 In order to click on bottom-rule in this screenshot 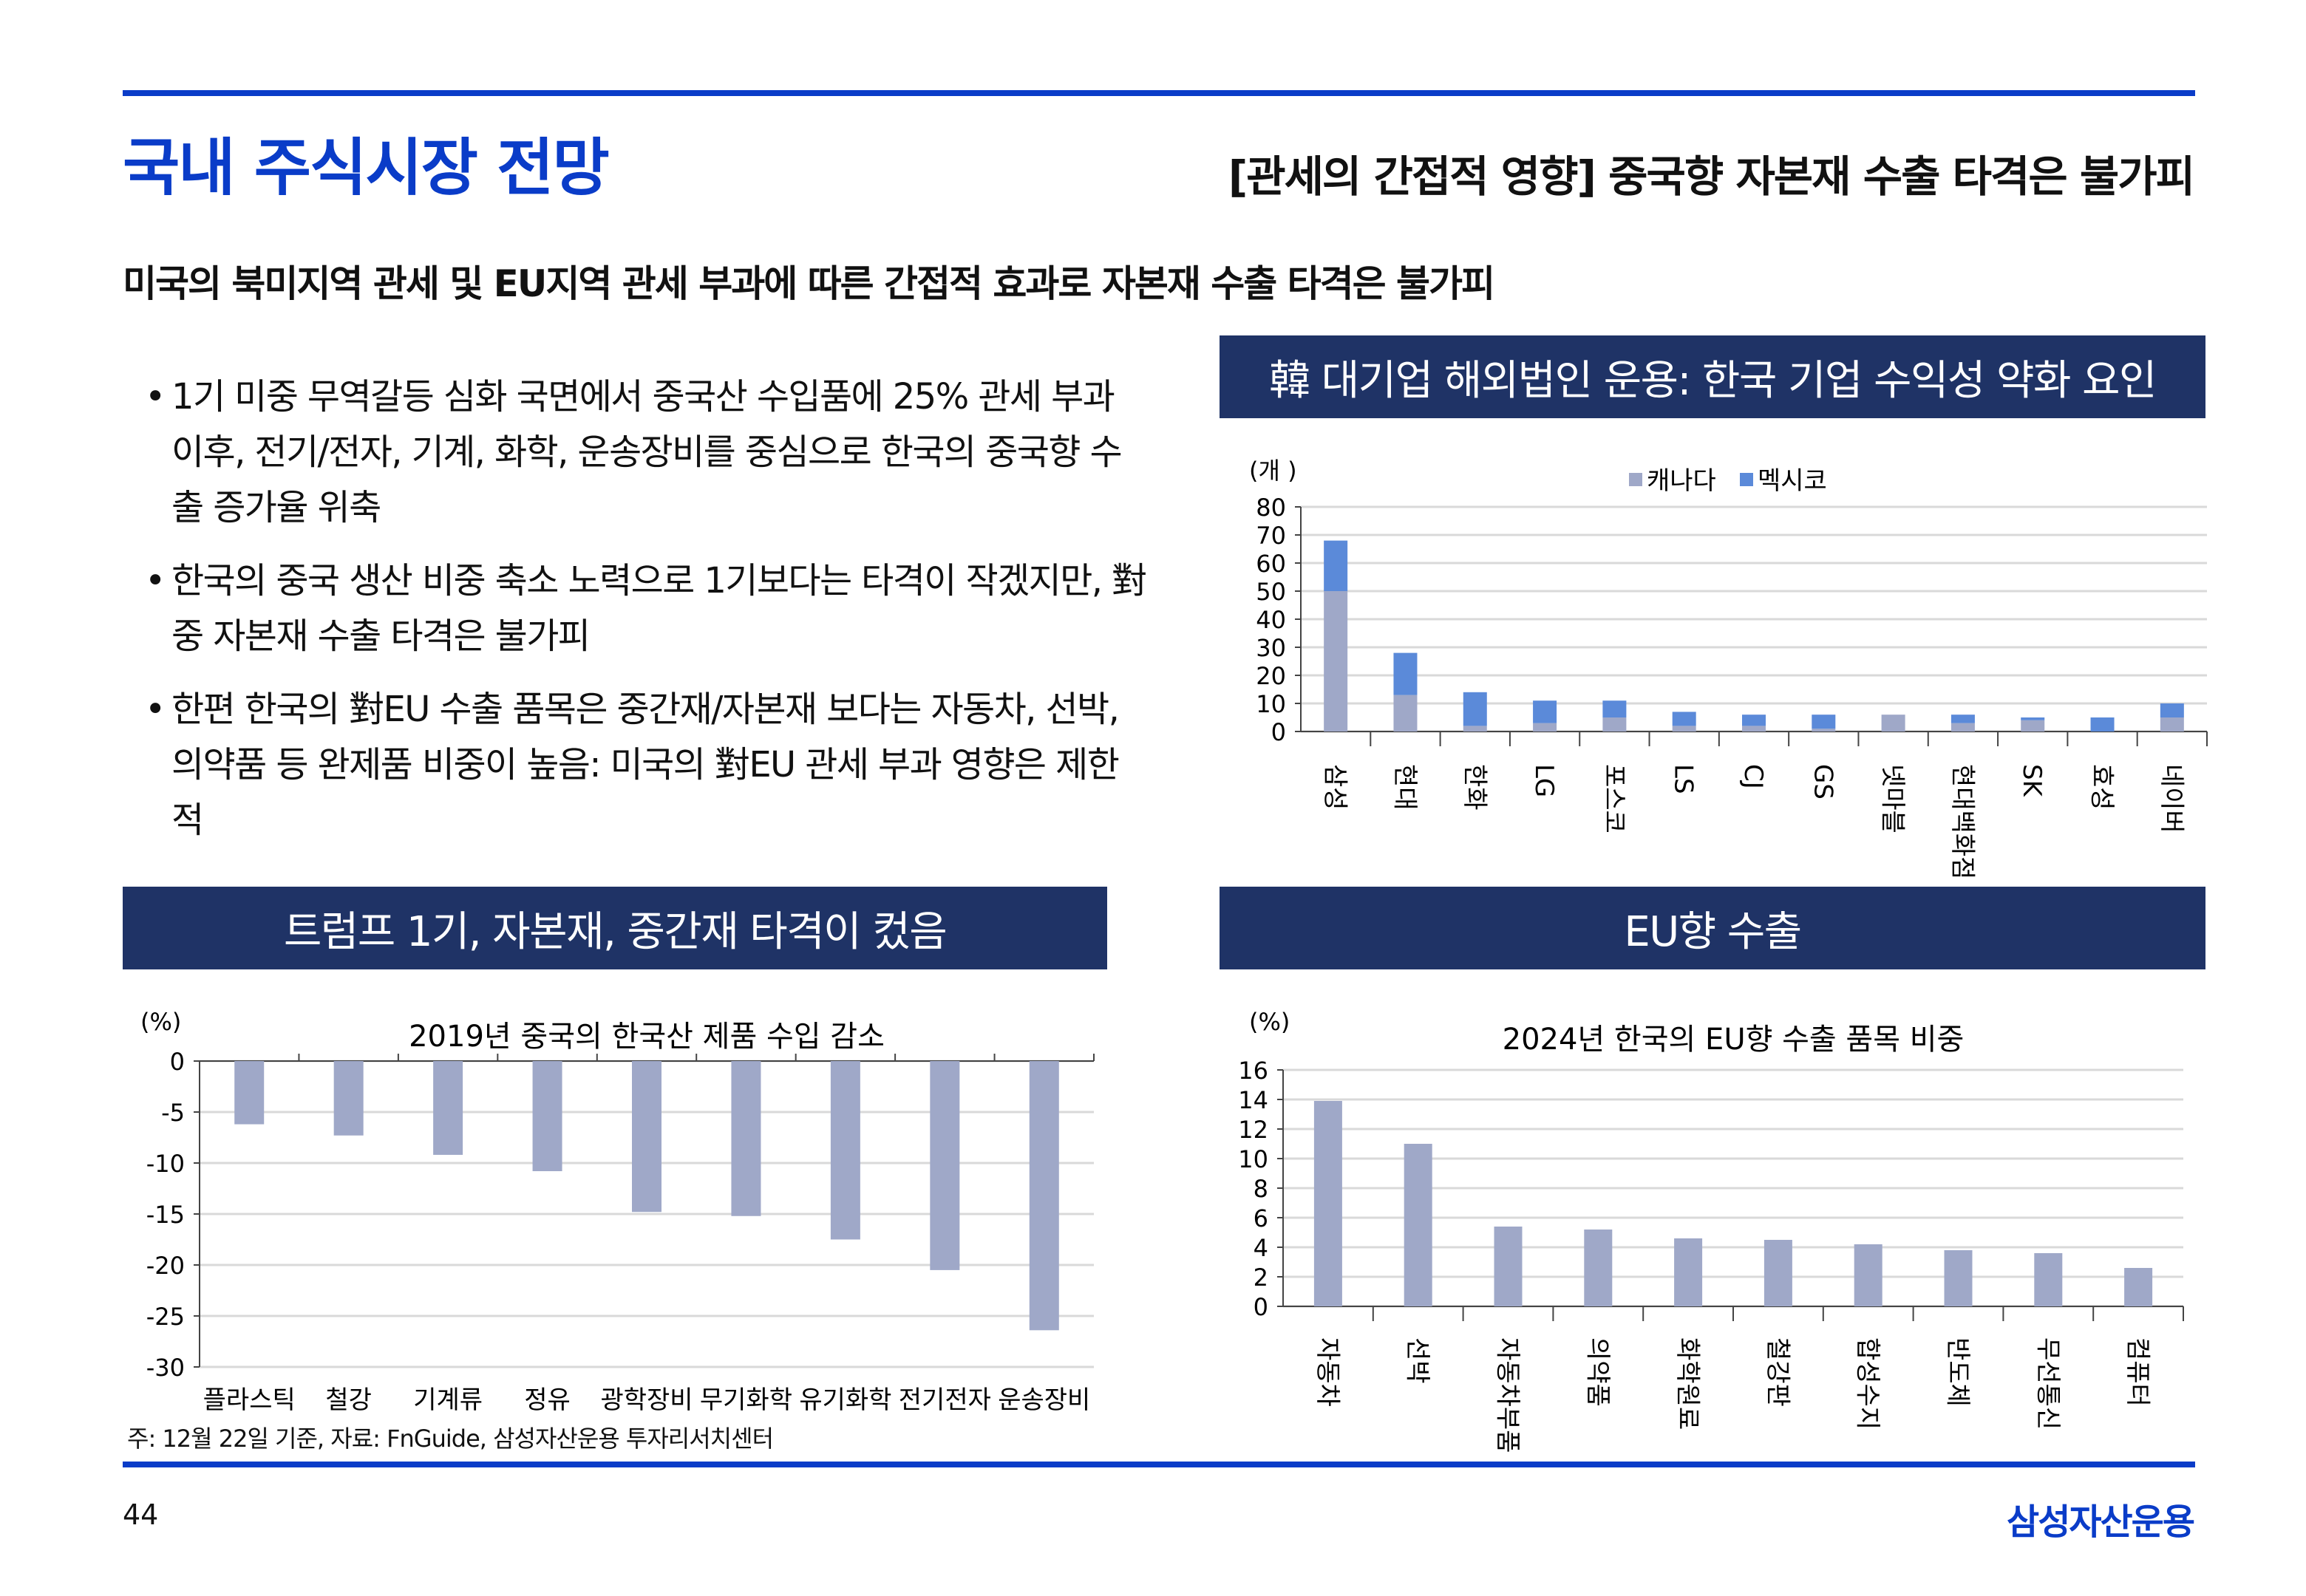, I will do `click(1159, 1464)`.